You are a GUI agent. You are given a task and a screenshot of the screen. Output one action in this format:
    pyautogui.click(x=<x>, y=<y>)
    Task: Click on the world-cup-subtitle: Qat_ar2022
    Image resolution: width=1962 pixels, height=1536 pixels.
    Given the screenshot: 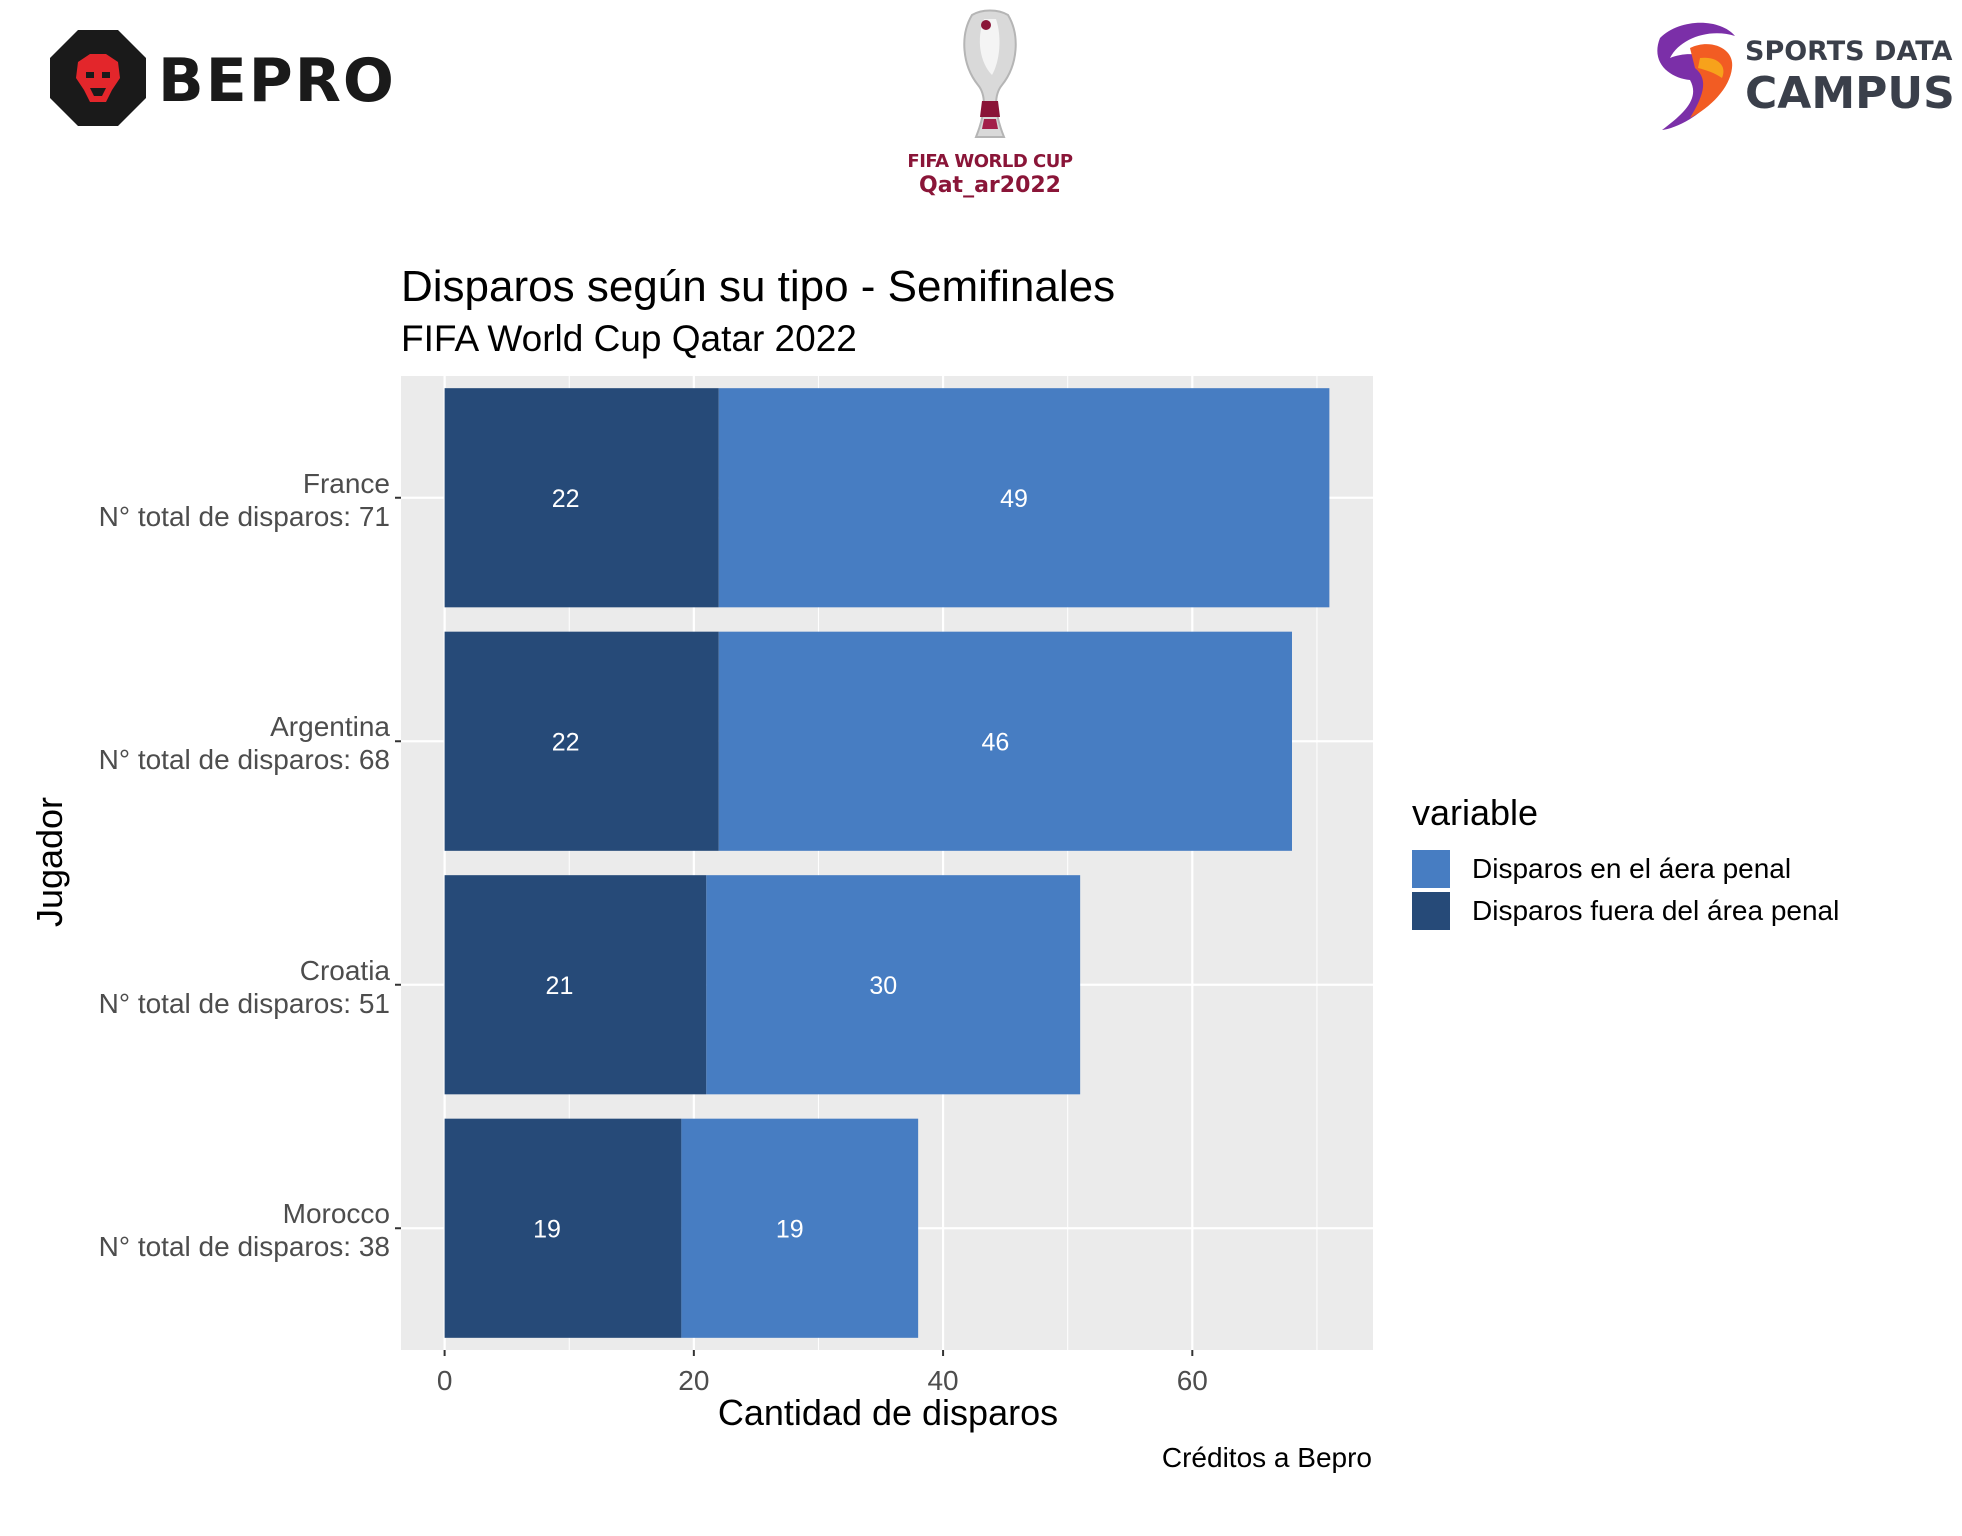 What is the action you would take?
    pyautogui.click(x=990, y=185)
    